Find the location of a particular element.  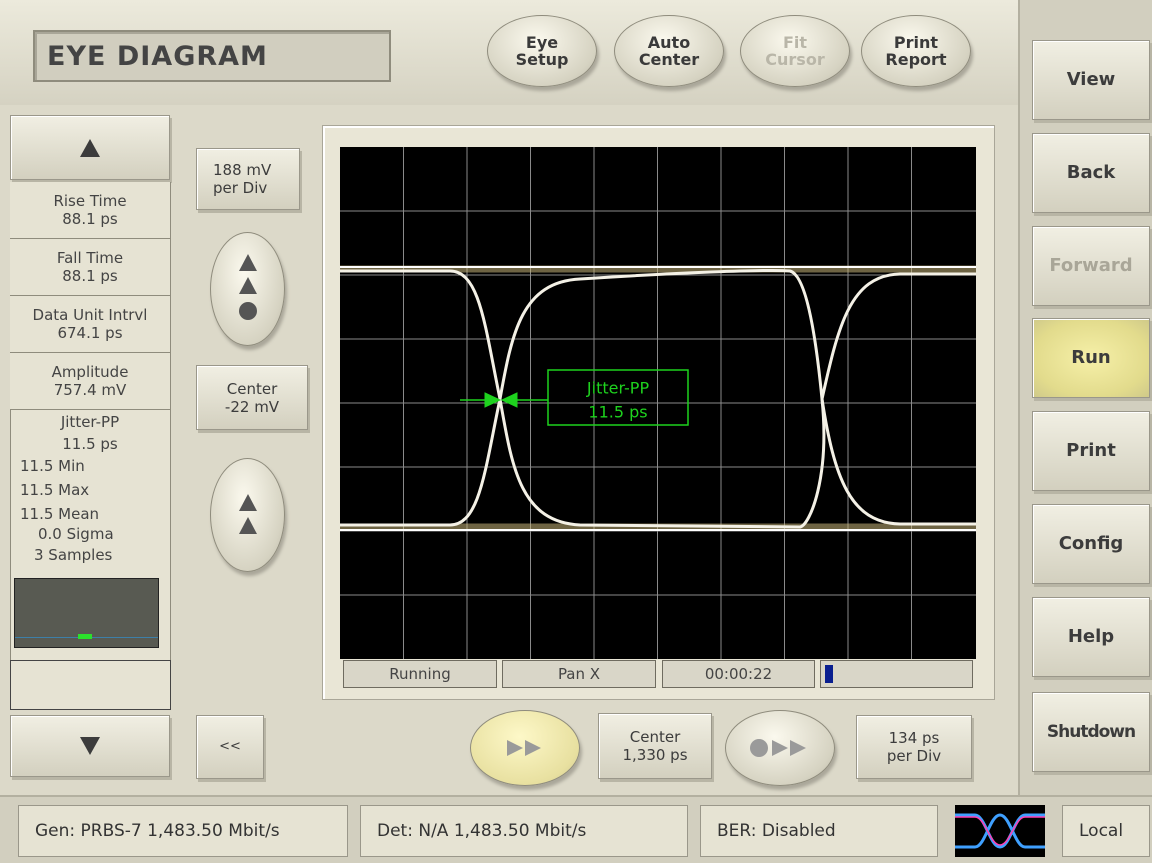

shutdown-button: Shutdown is located at coordinates (1091, 732).